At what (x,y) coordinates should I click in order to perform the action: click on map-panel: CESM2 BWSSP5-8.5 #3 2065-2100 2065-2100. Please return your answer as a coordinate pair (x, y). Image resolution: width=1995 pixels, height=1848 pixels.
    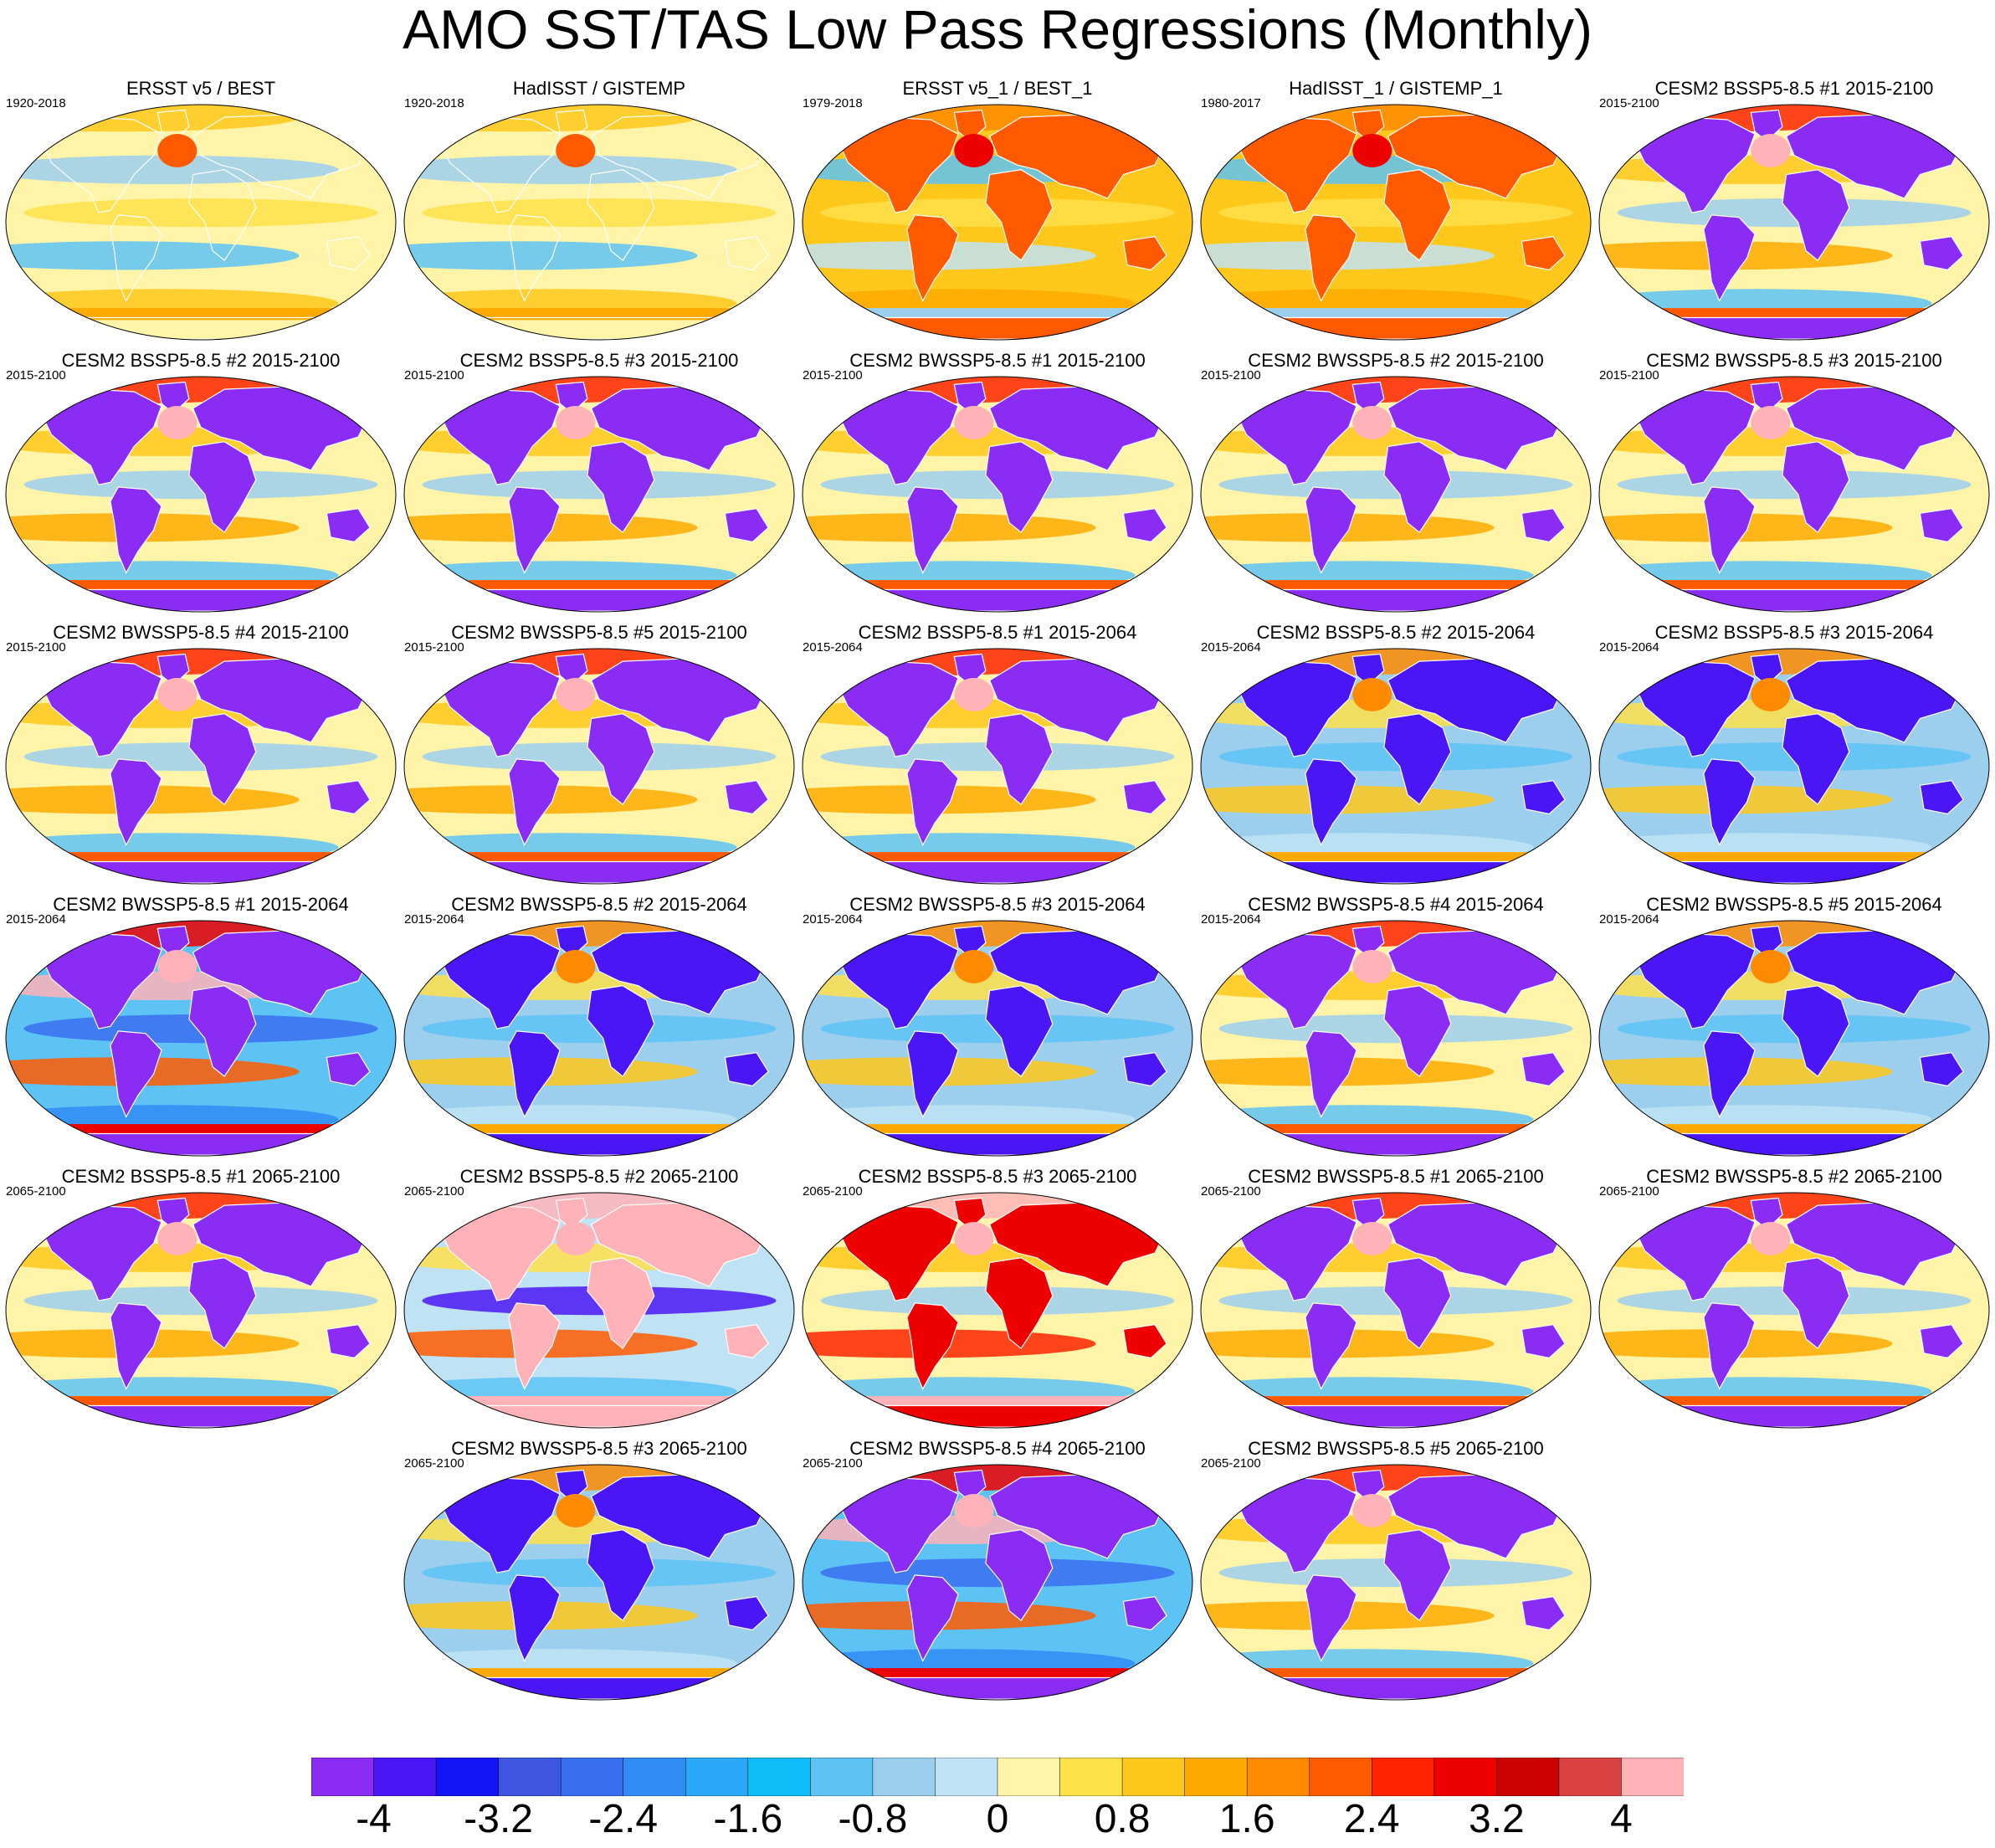
    Looking at the image, I should click on (600, 1572).